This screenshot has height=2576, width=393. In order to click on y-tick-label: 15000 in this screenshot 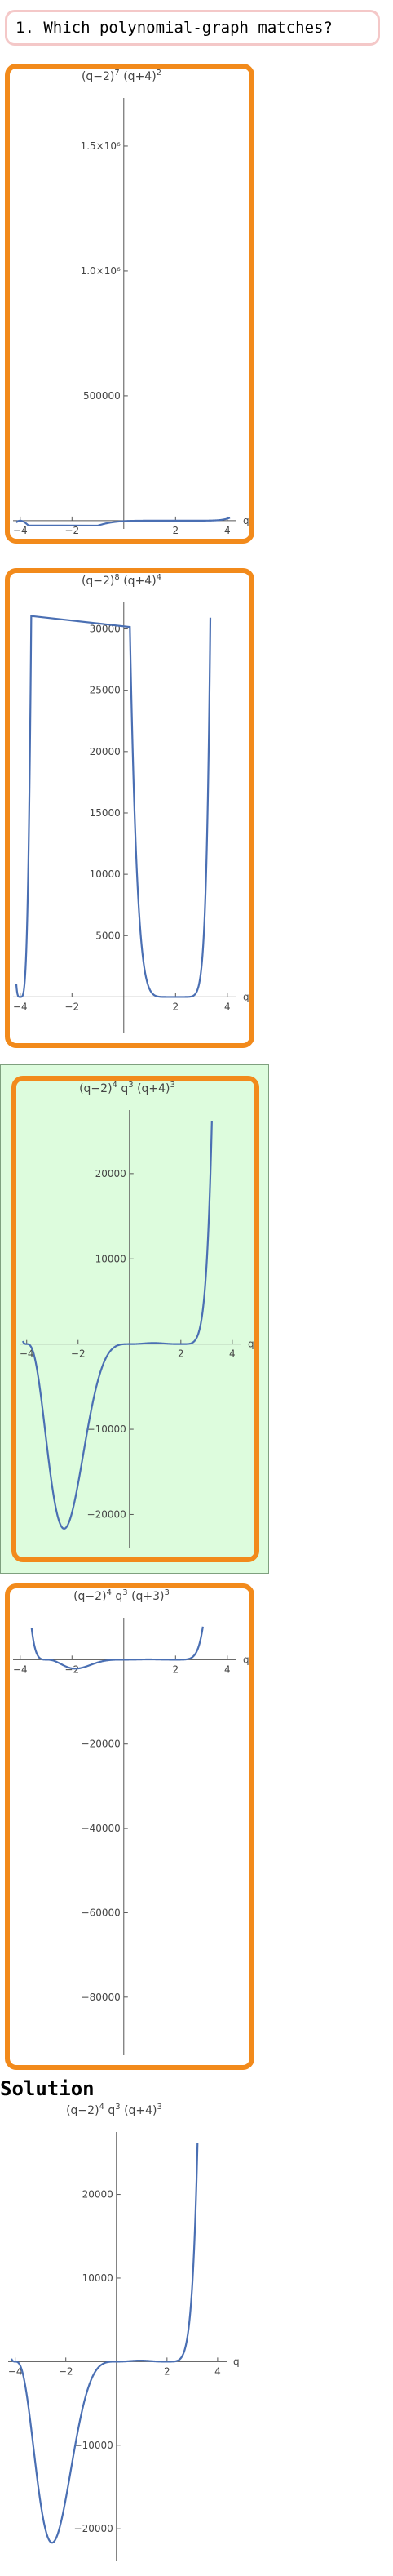, I will do `click(105, 813)`.